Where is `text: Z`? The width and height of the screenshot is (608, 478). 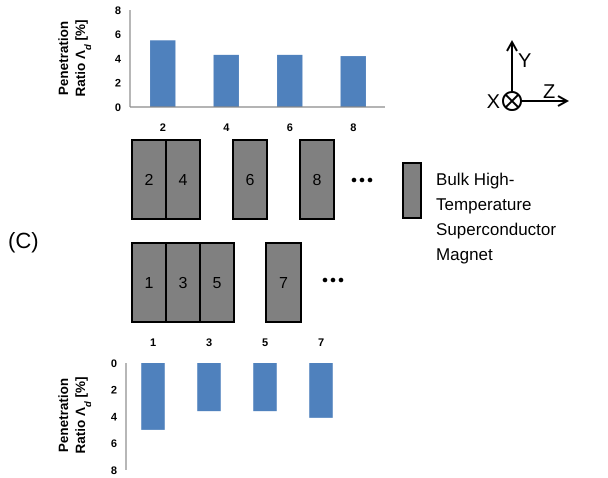
text: Z is located at coordinates (549, 92).